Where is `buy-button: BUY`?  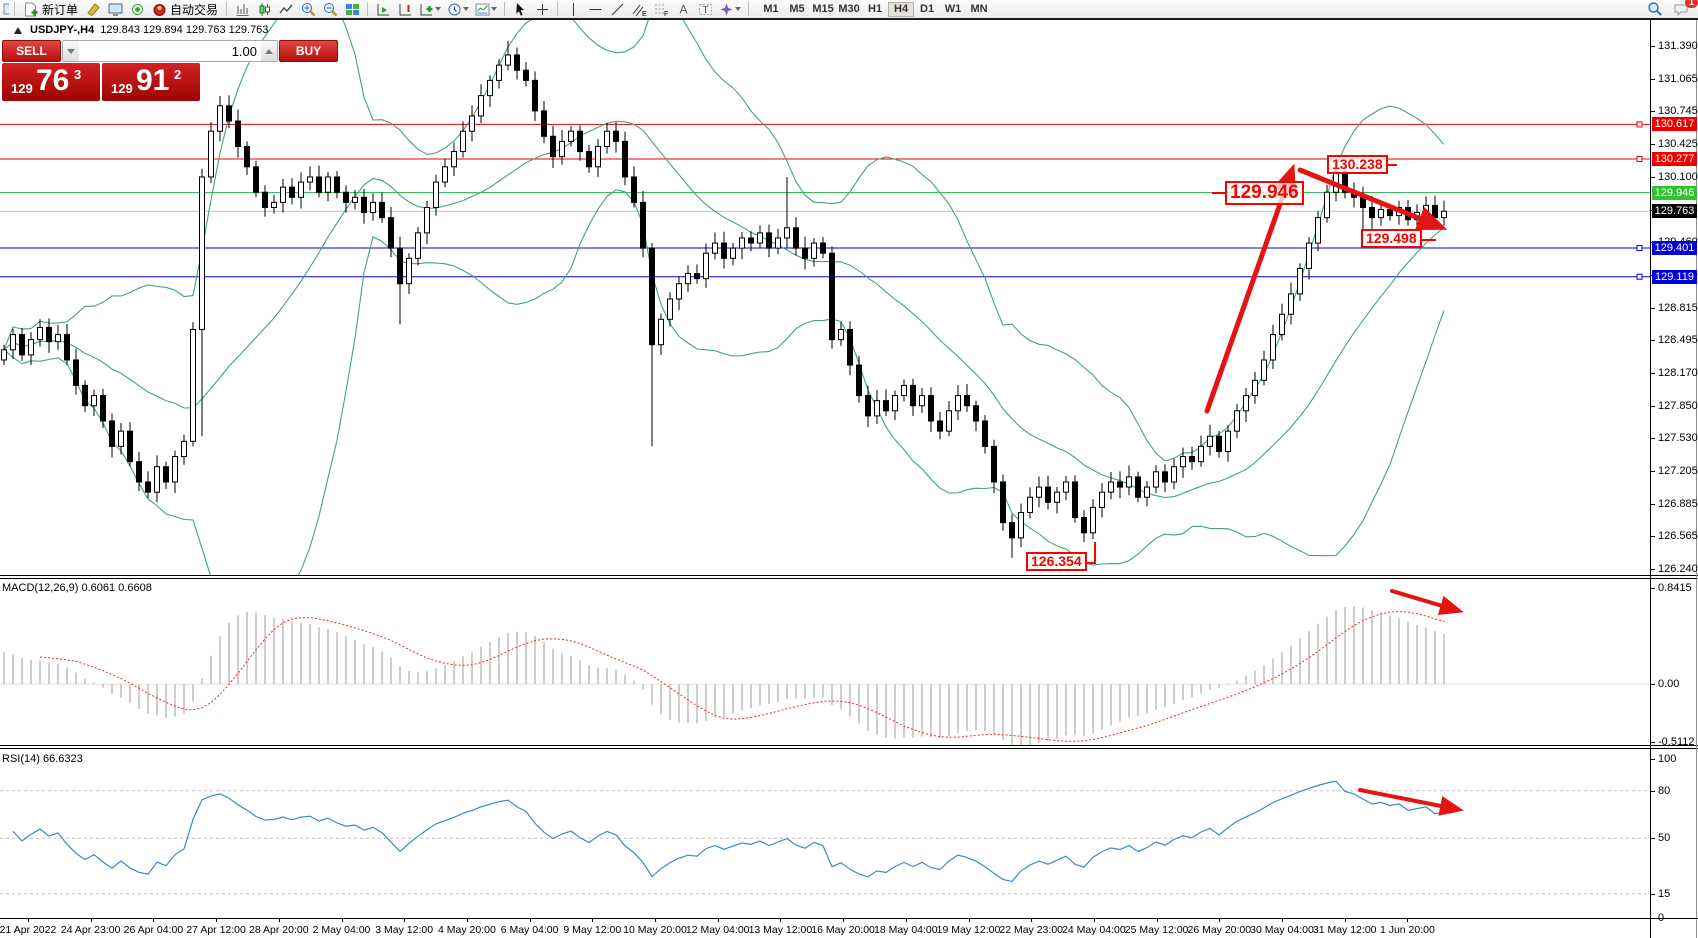 buy-button: BUY is located at coordinates (308, 51).